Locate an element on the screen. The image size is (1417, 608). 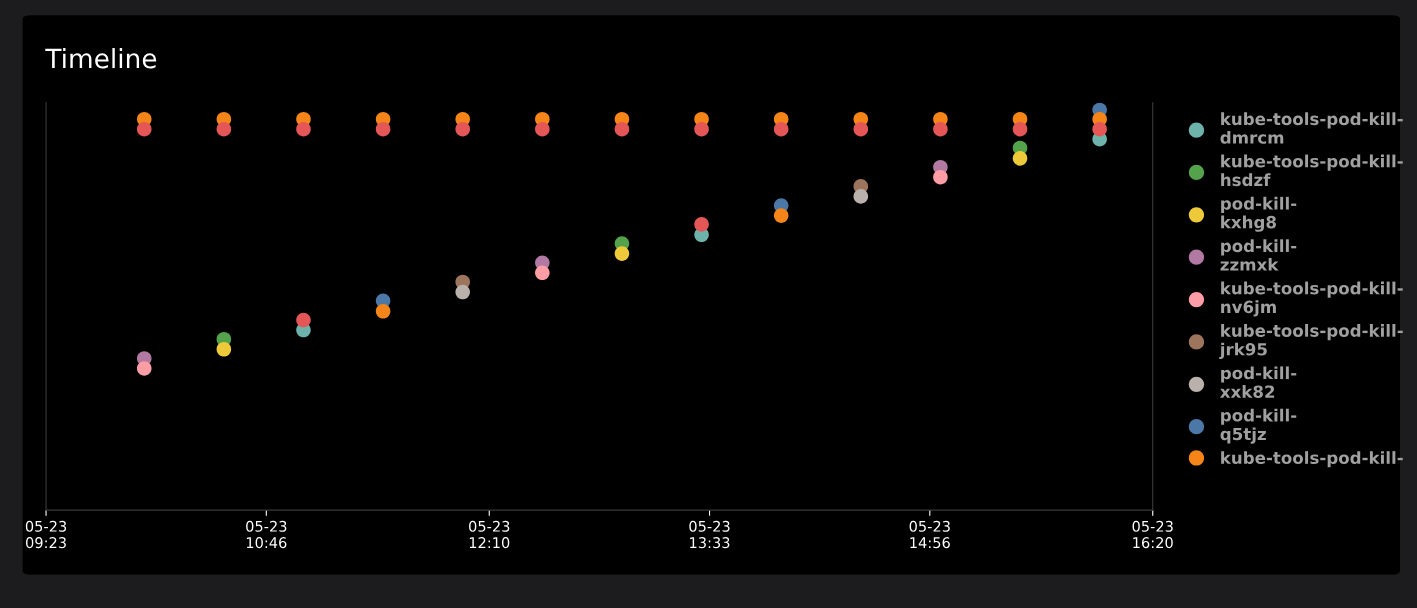
x-tick-label: 05-23 12:10 is located at coordinates (489, 534).